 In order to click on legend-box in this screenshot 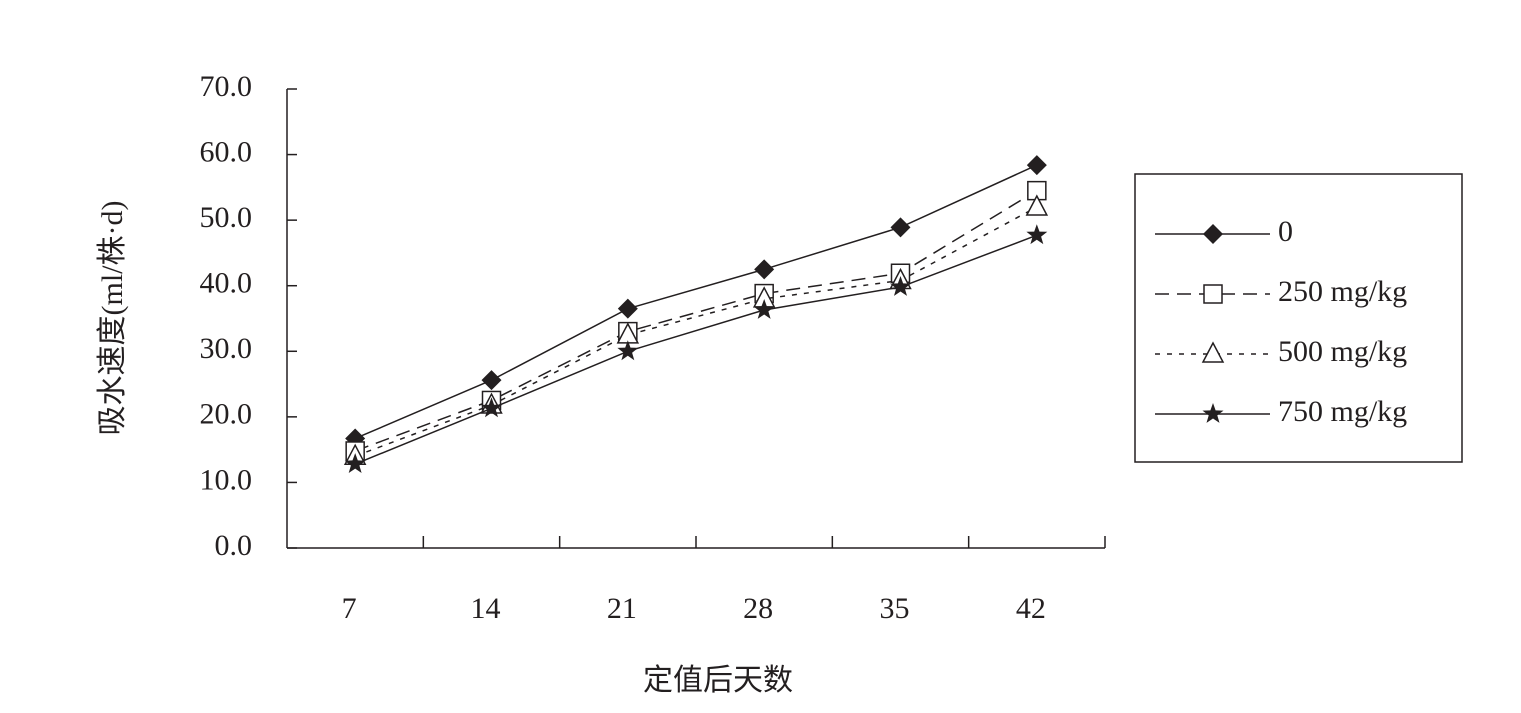, I will do `click(1298, 318)`.